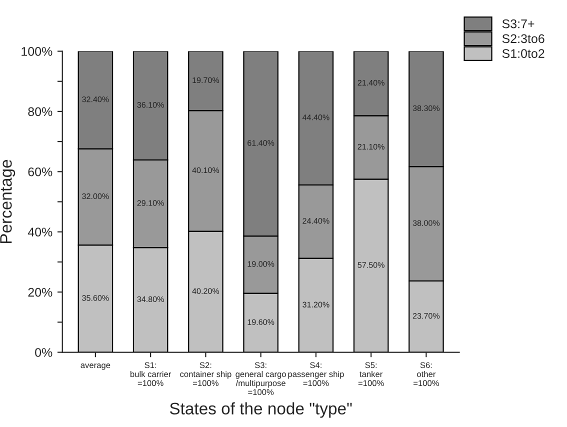 Image resolution: width=567 pixels, height=427 pixels. I want to click on x-tick-label: S6: other =100%, so click(426, 374).